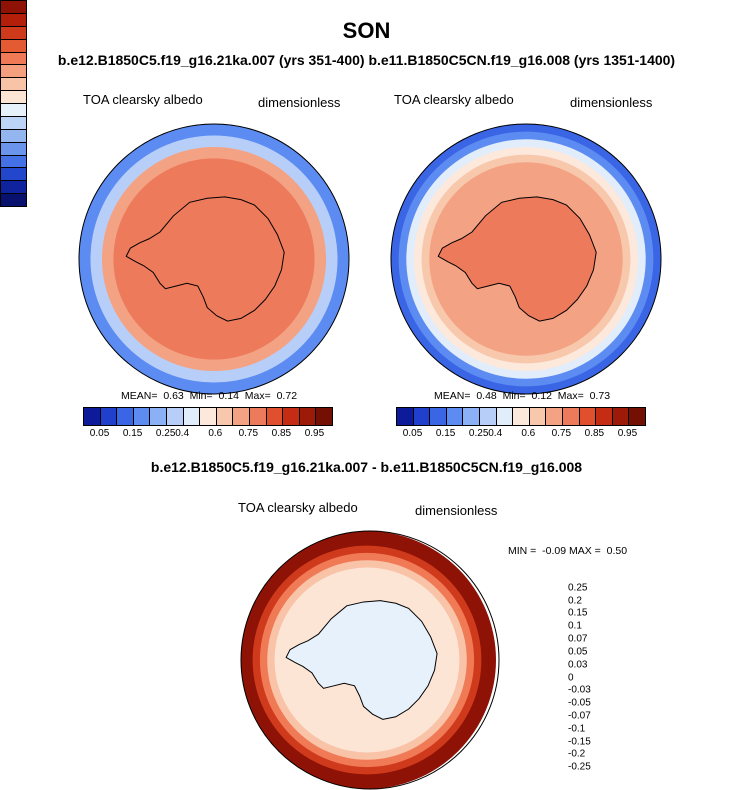 This screenshot has width=733, height=790. Describe the element at coordinates (514, 396) in the screenshot. I see `panel2-min-label: Min=` at that location.